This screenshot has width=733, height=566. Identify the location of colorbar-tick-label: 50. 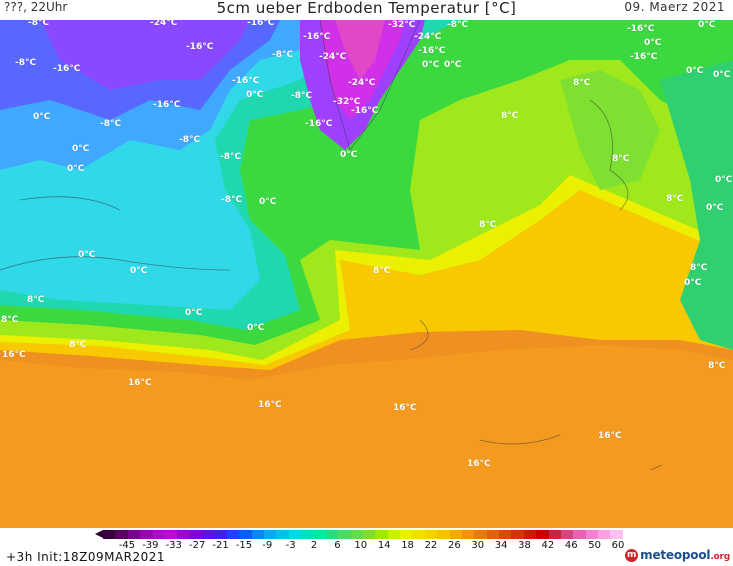
(594, 545).